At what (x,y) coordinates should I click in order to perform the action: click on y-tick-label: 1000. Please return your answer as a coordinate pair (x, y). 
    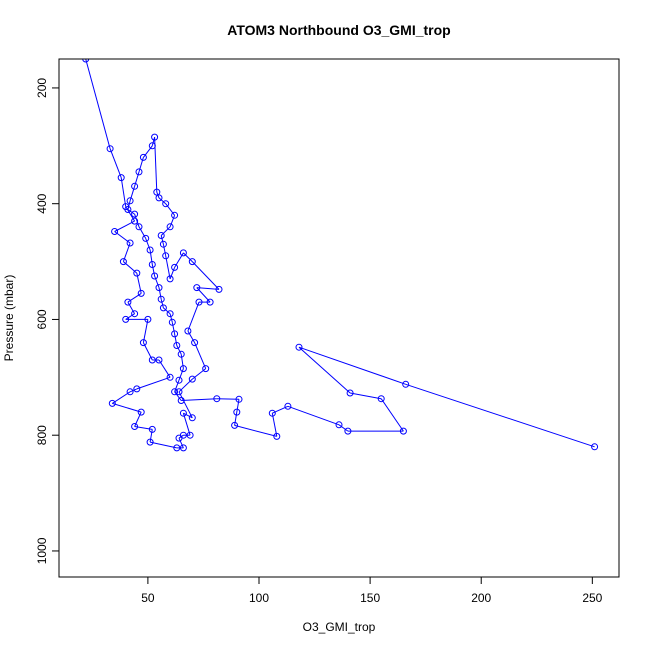
    Looking at the image, I should click on (42, 550).